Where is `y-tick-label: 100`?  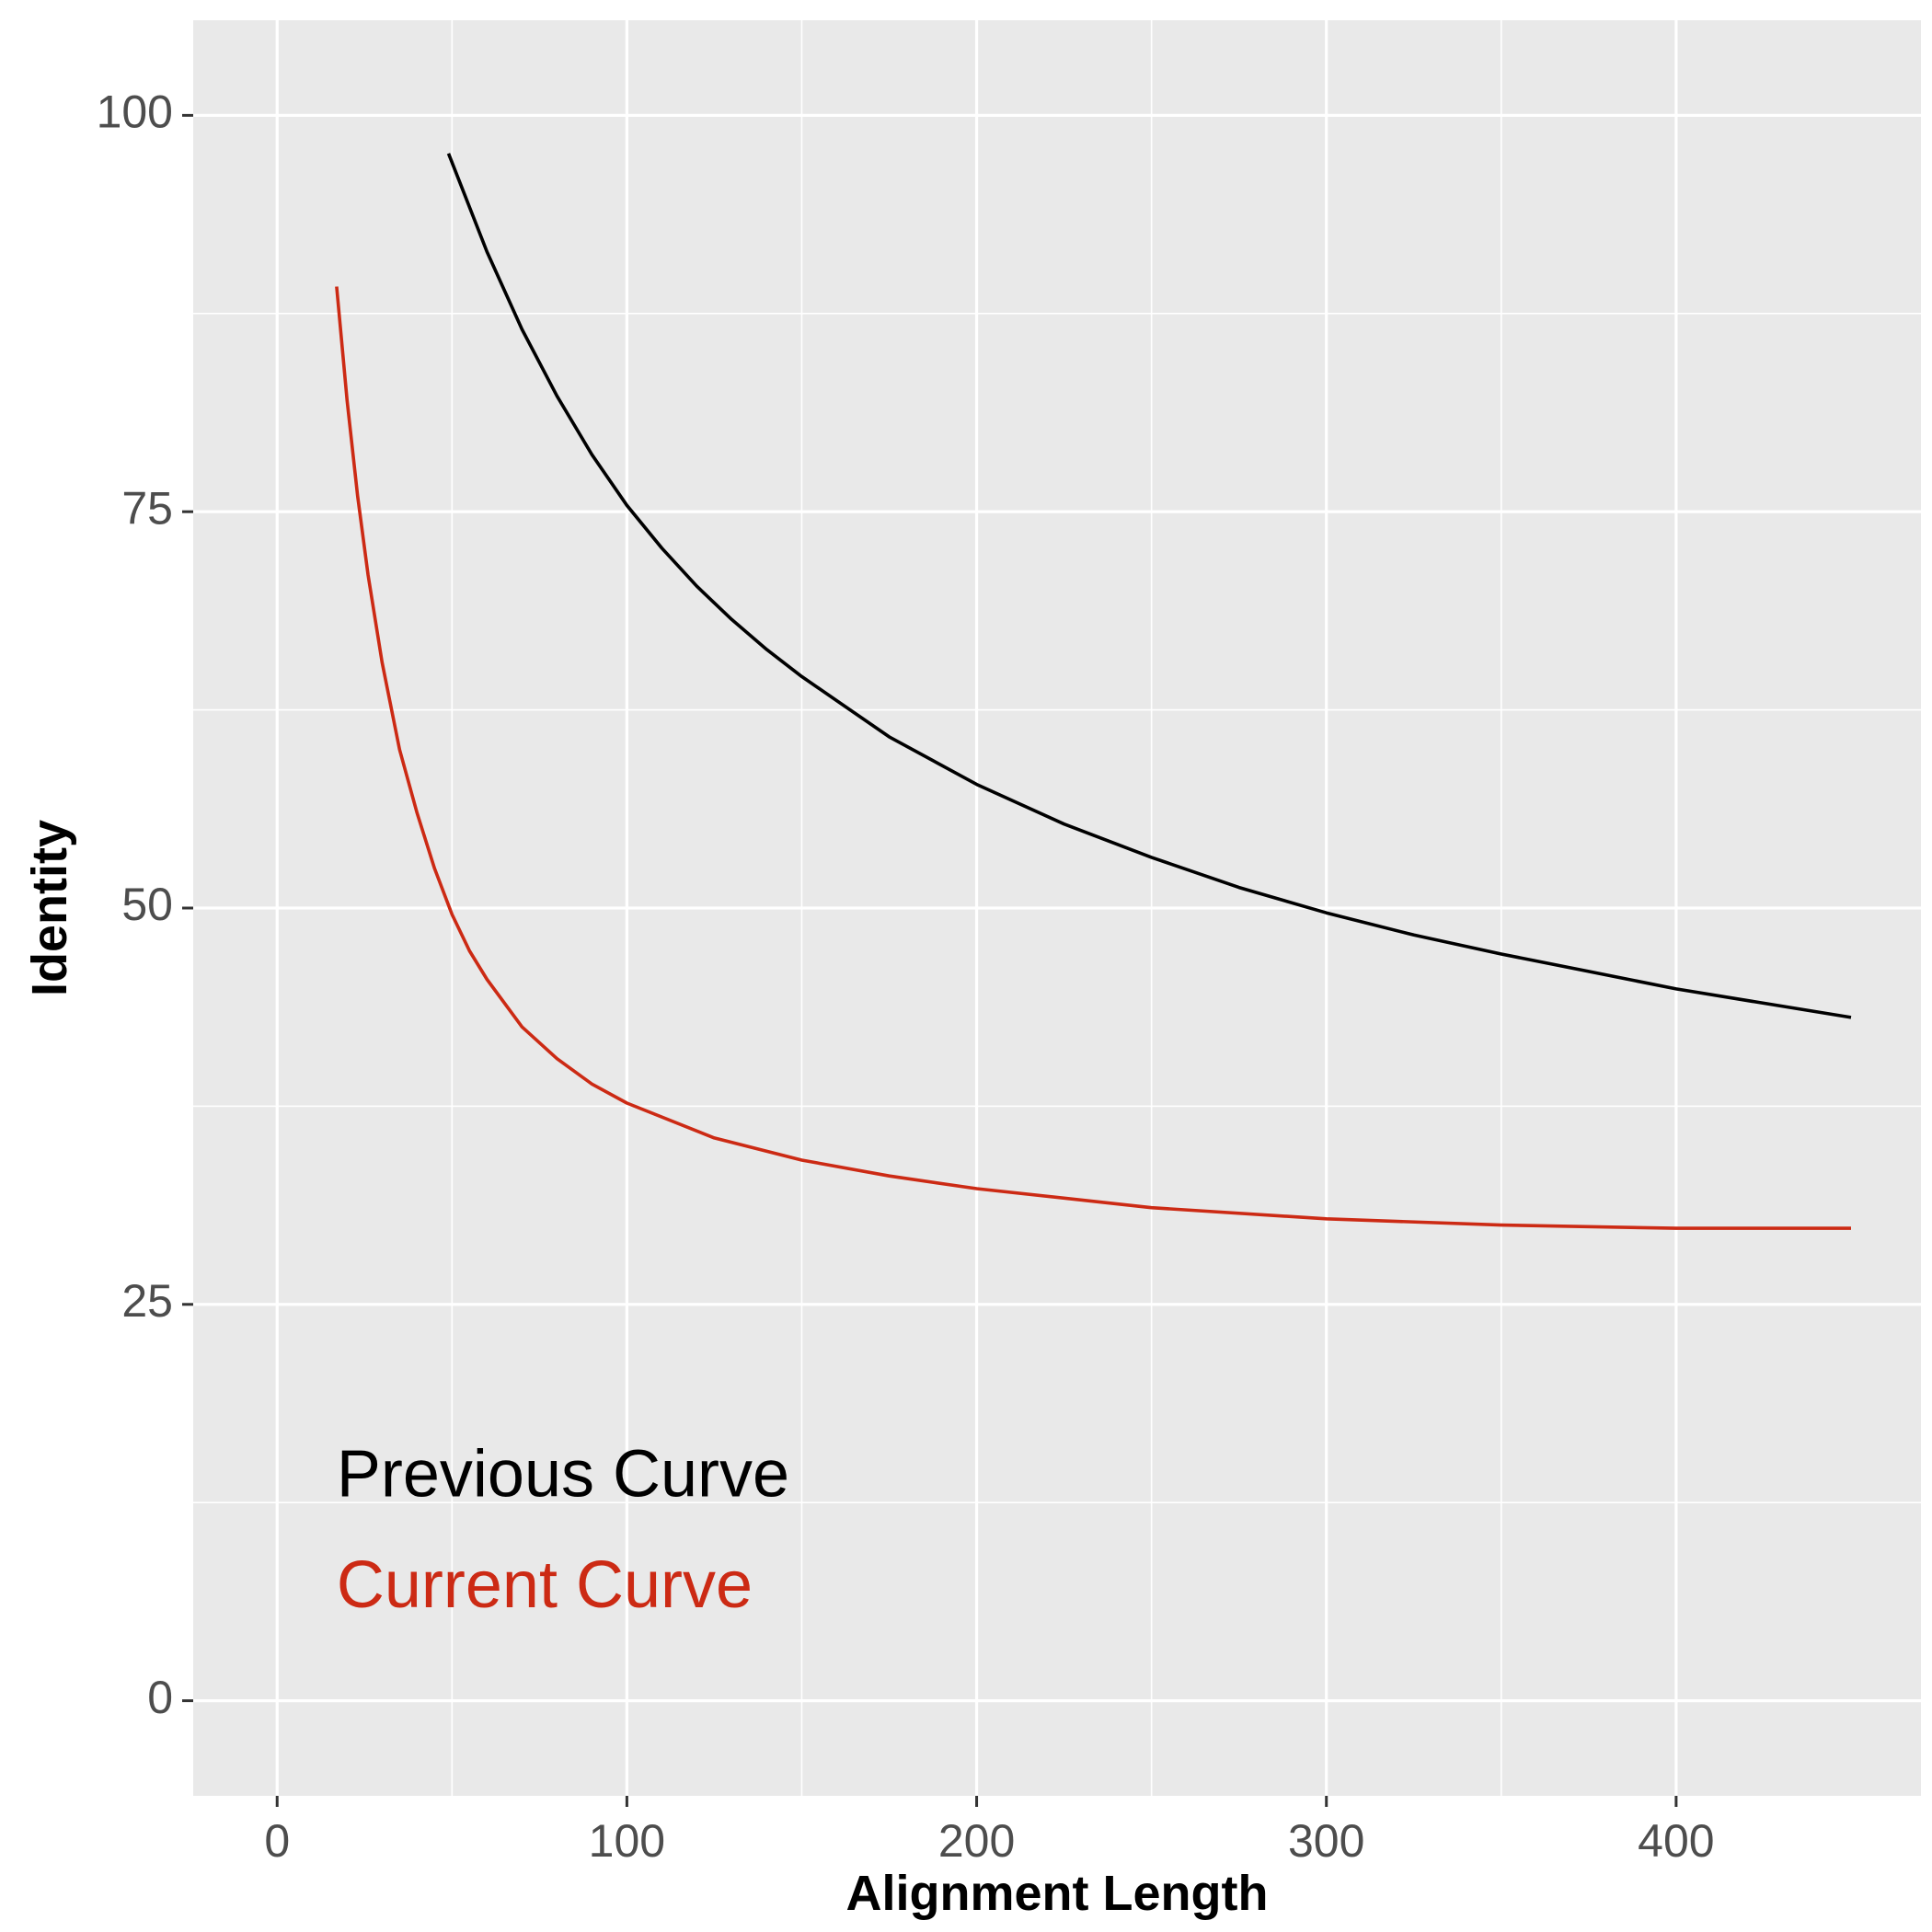 y-tick-label: 100 is located at coordinates (135, 112).